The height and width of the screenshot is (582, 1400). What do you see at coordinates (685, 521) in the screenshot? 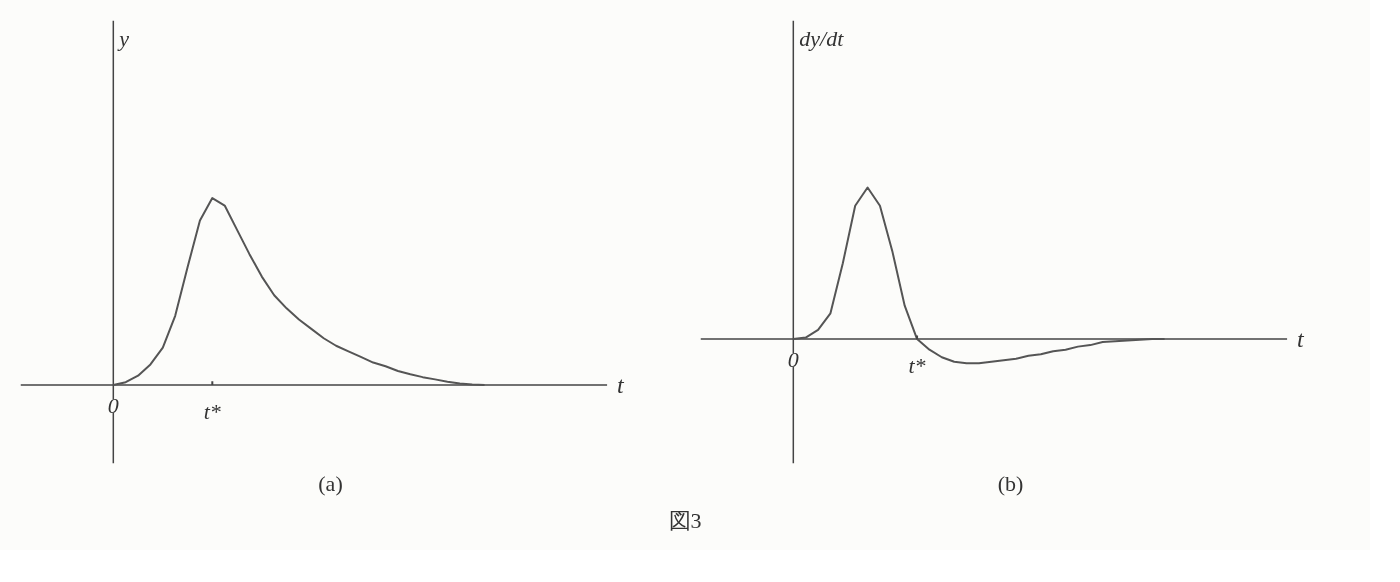
I see `caption: 図3` at bounding box center [685, 521].